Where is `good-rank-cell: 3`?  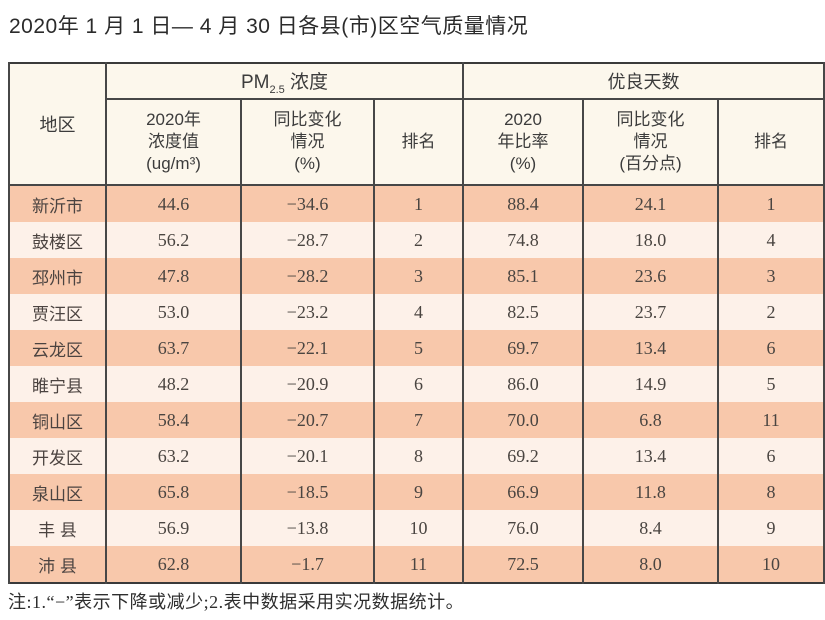 good-rank-cell: 3 is located at coordinates (771, 276).